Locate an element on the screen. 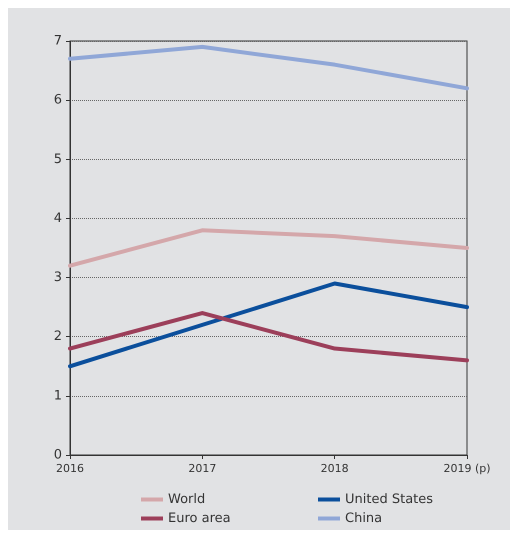  y-tick-label: 1 is located at coordinates (58, 396).